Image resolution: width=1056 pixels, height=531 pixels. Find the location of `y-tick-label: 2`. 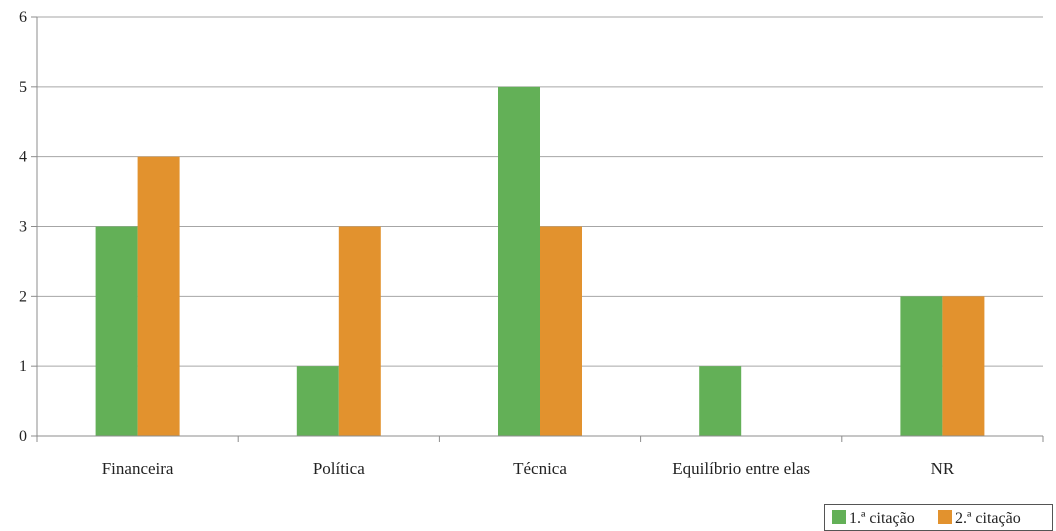

y-tick-label: 2 is located at coordinates (23, 296).